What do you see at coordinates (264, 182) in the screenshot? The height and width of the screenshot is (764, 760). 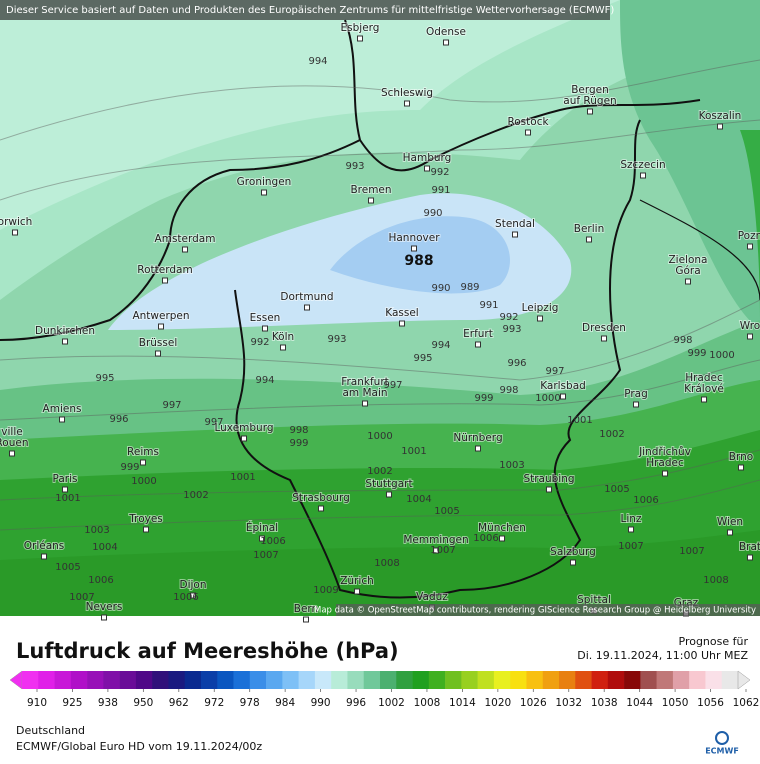 I see `city-label: Groningen` at bounding box center [264, 182].